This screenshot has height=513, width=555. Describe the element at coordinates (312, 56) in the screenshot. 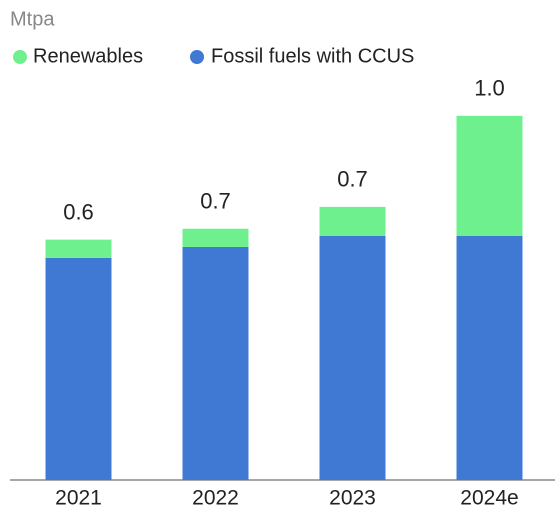

I see `legend-label: Fossil fuels with CCUS` at that location.